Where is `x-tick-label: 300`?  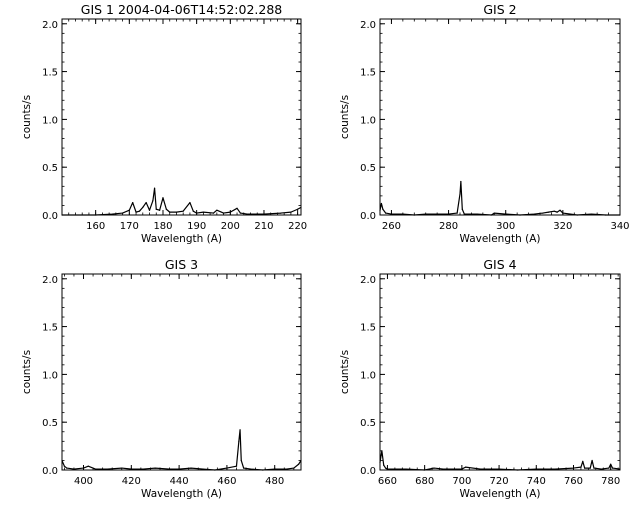 x-tick-label: 300 is located at coordinates (505, 226).